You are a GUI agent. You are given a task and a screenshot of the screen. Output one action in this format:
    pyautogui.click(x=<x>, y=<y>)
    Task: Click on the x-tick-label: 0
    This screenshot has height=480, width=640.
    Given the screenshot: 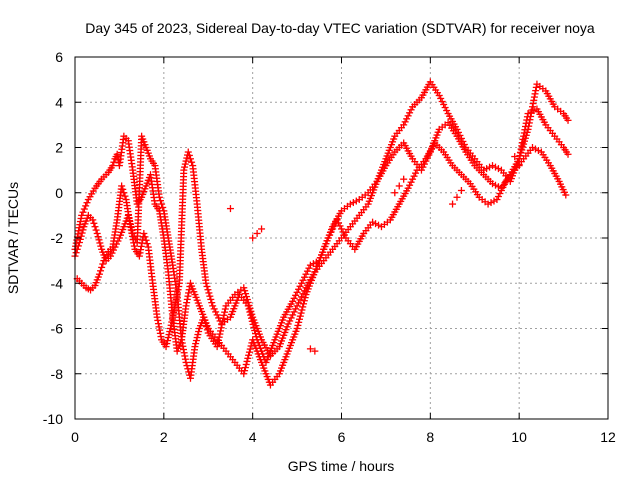 What is the action you would take?
    pyautogui.click(x=75, y=437)
    